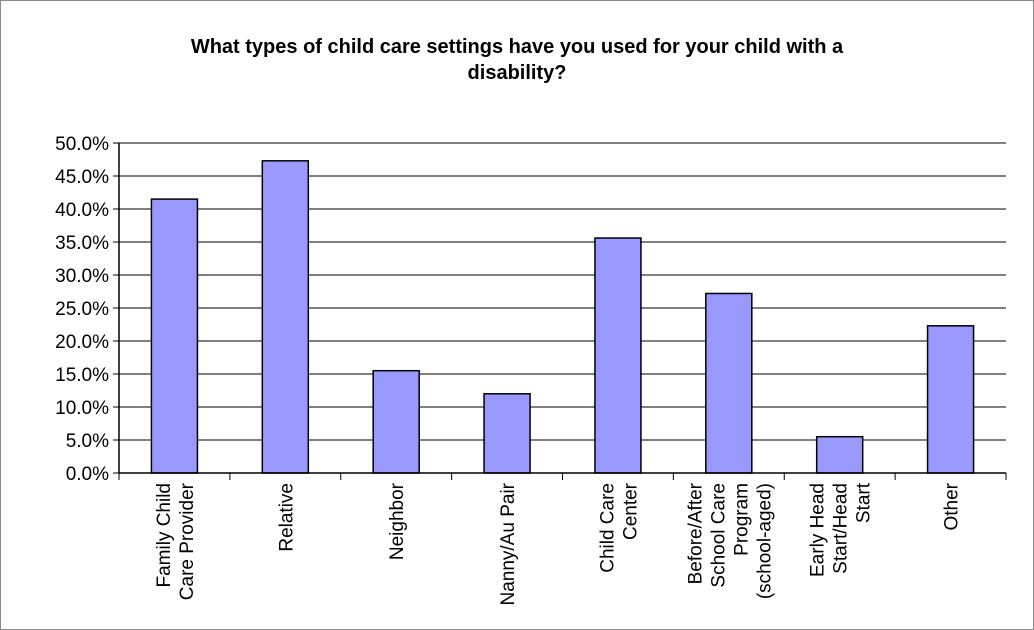 This screenshot has height=630, width=1034. I want to click on chart-title-line-2: disability?, so click(517, 73).